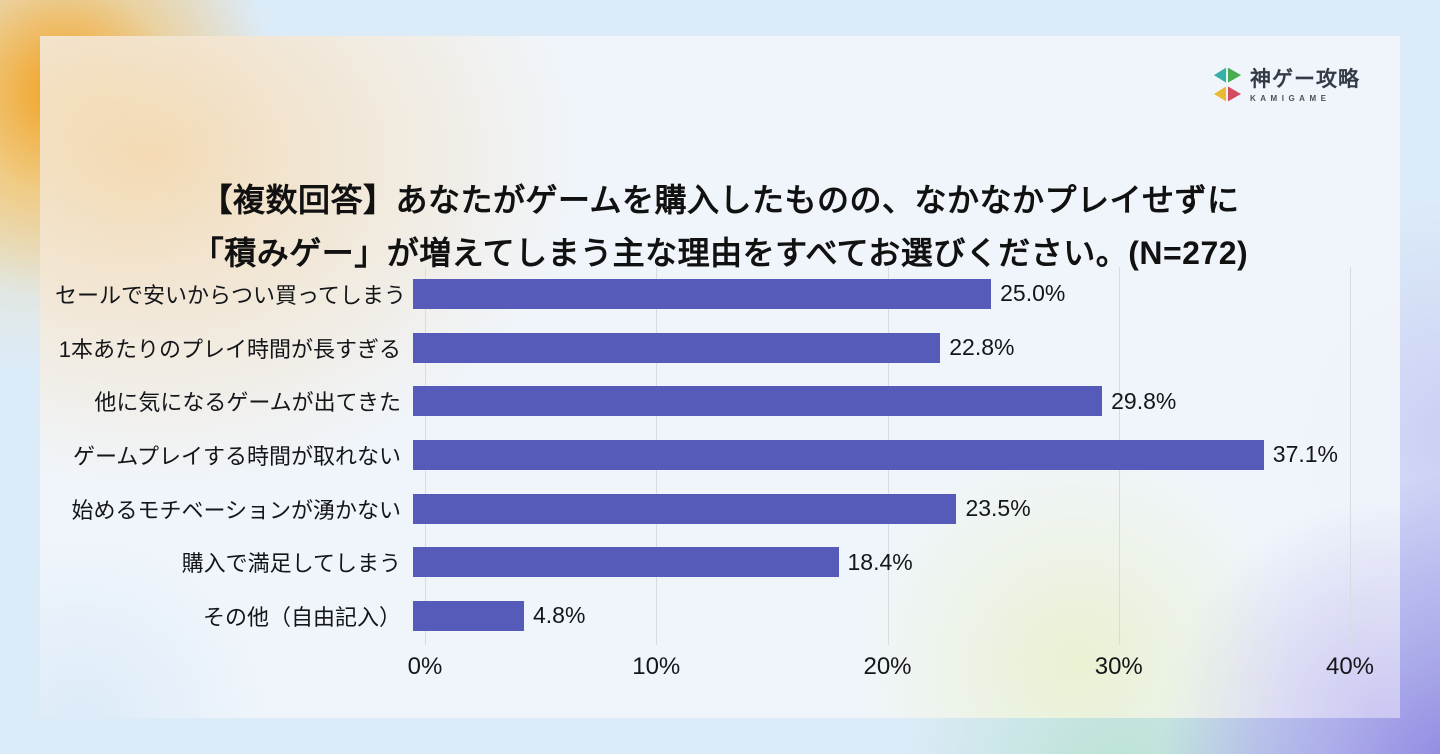 This screenshot has height=754, width=1440. Describe the element at coordinates (656, 666) in the screenshot. I see `x-tick-label: 10%` at that location.